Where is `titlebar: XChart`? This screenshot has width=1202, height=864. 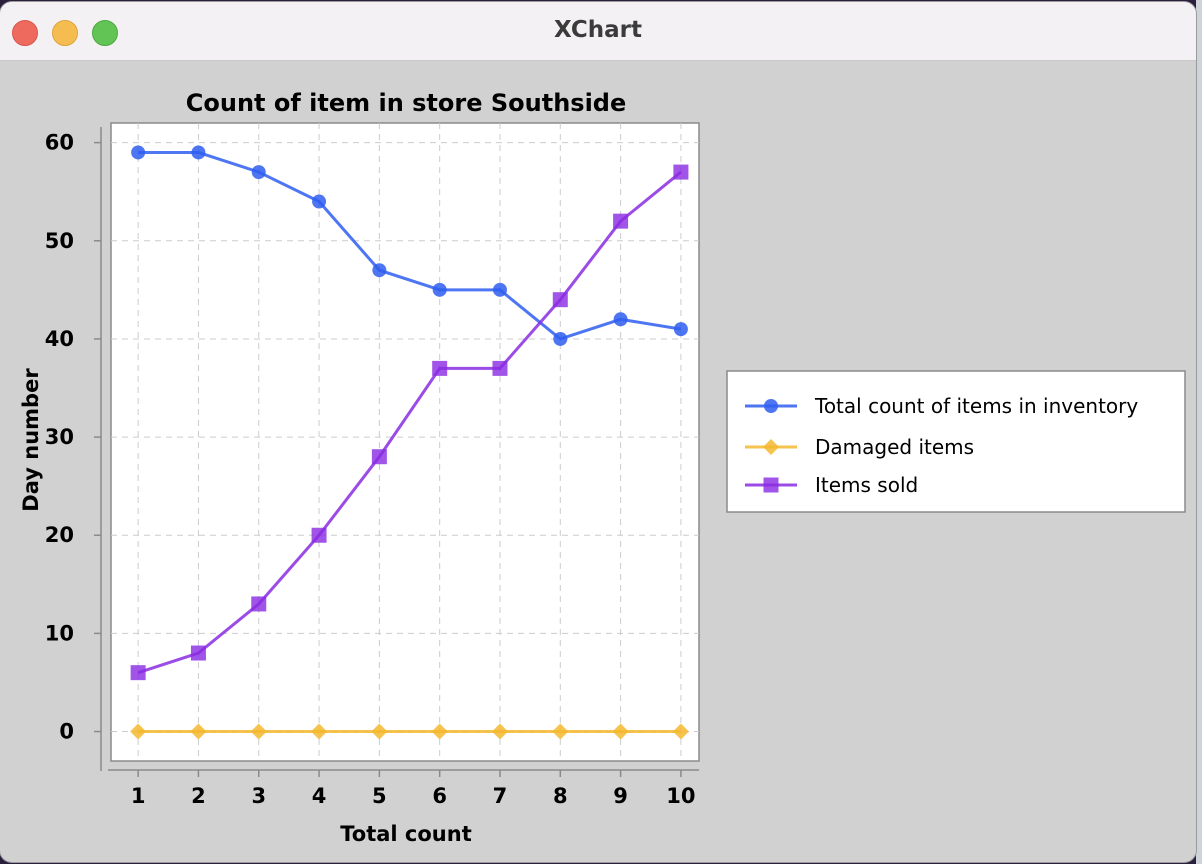
titlebar: XChart is located at coordinates (598, 31).